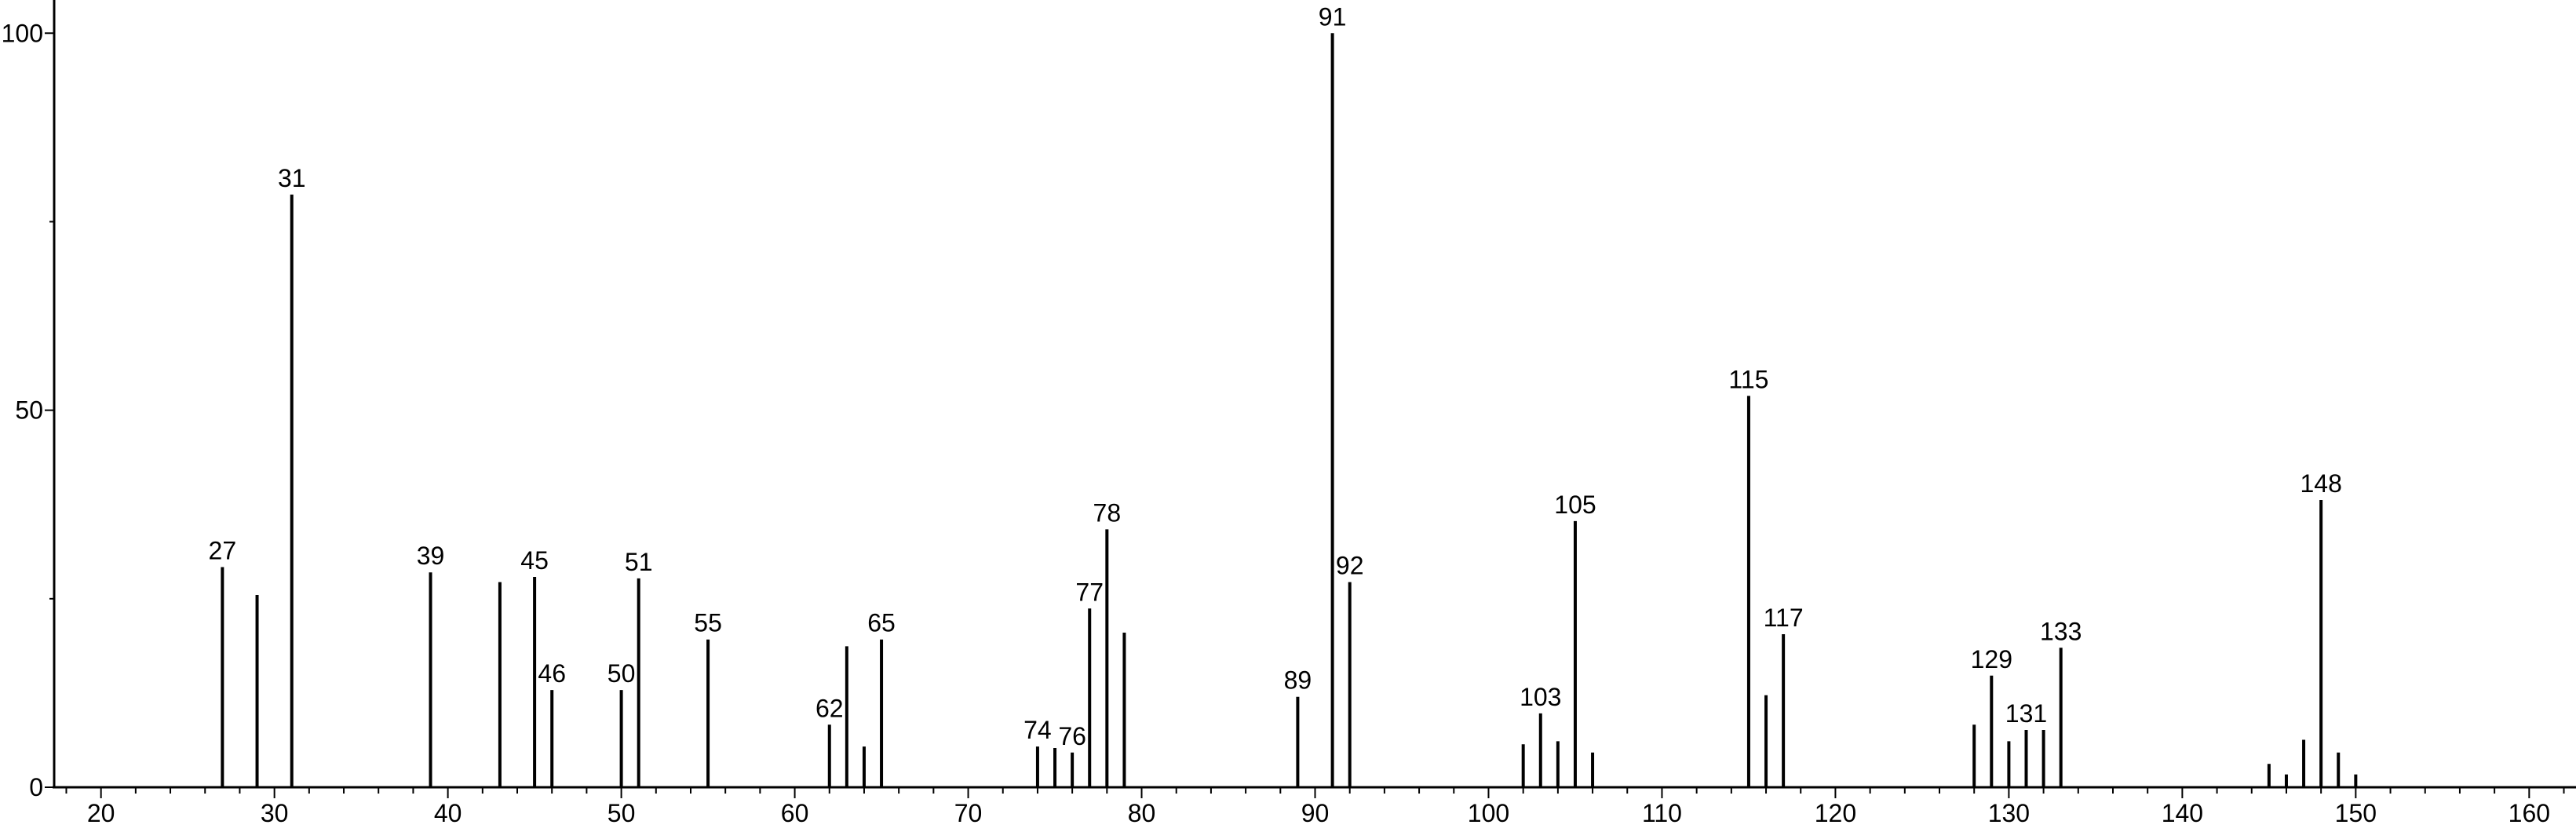 Image resolution: width=2576 pixels, height=832 pixels. Describe the element at coordinates (968, 813) in the screenshot. I see `x-tick-label: 70` at that location.